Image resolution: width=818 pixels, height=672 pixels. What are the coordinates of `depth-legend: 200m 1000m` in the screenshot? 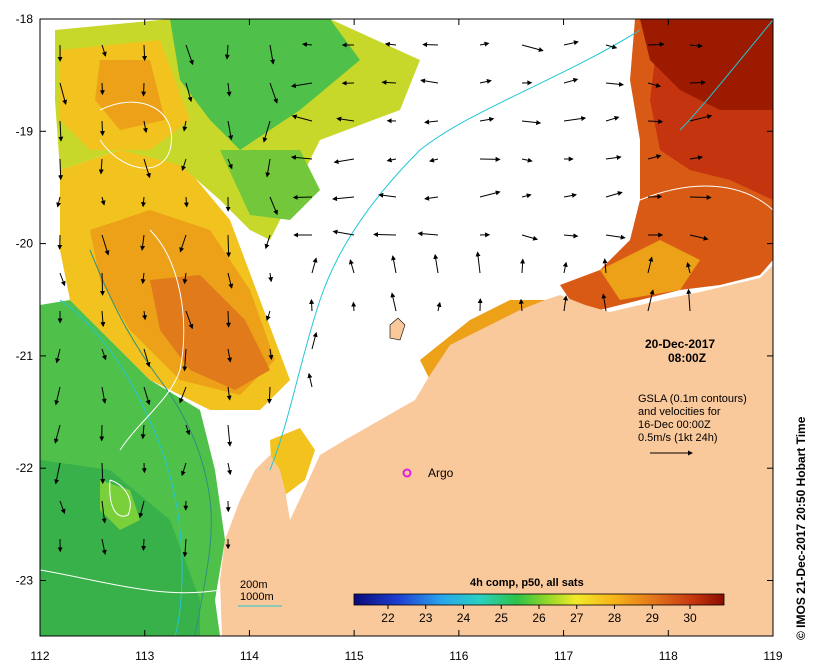 It's located at (260, 593).